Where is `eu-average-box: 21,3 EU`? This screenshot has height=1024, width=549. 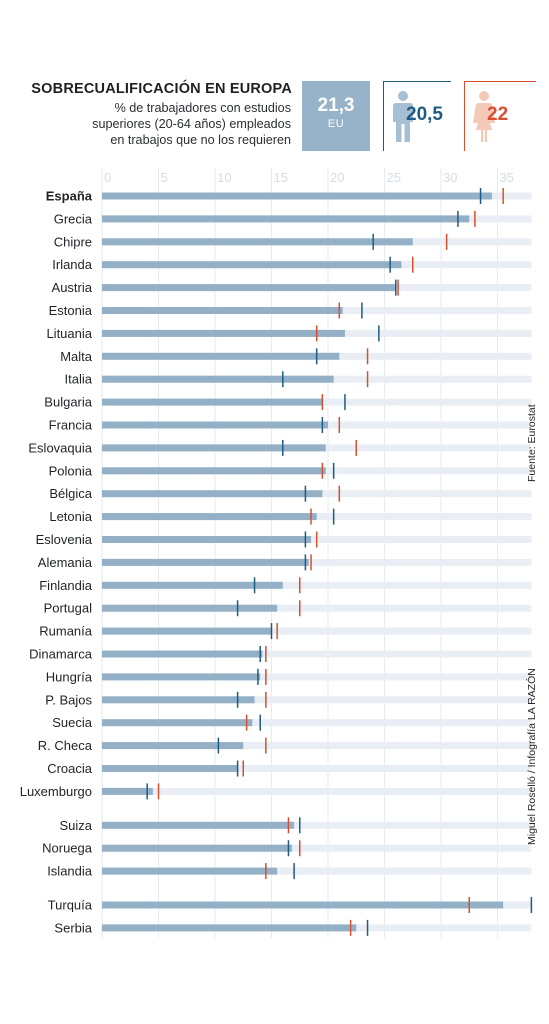
eu-average-box: 21,3 EU is located at coordinates (336, 116).